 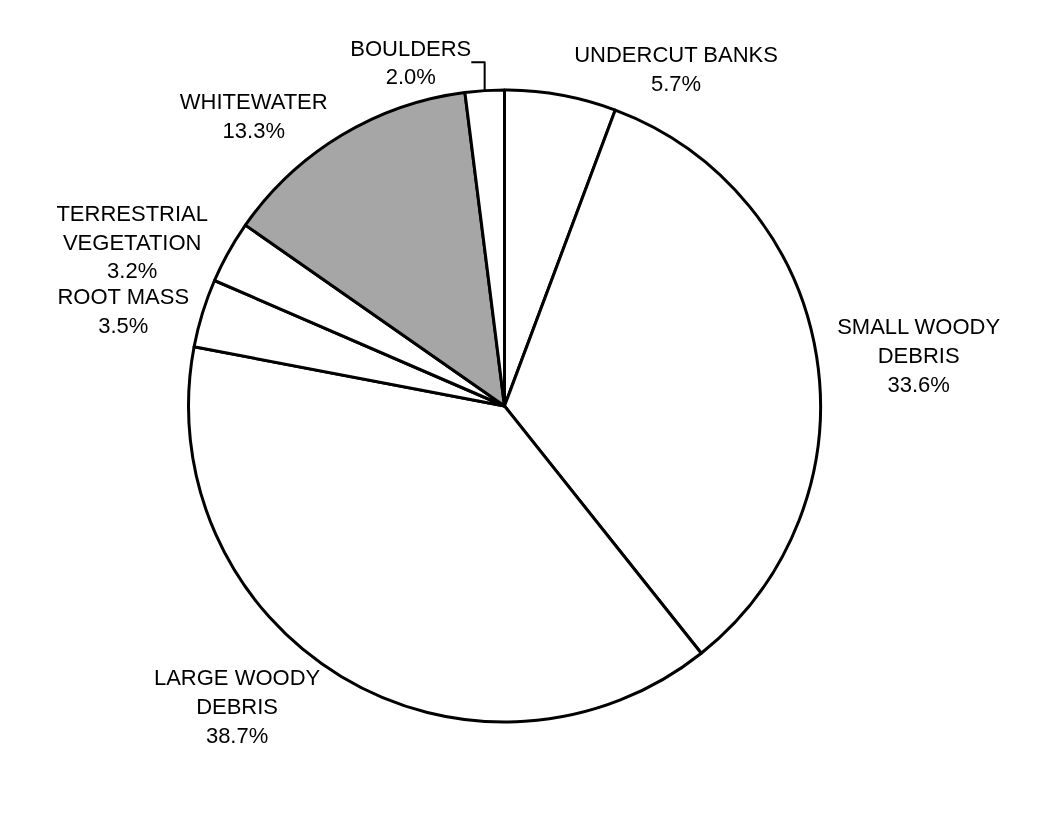 What do you see at coordinates (918, 384) in the screenshot?
I see `data-label: 33.6%` at bounding box center [918, 384].